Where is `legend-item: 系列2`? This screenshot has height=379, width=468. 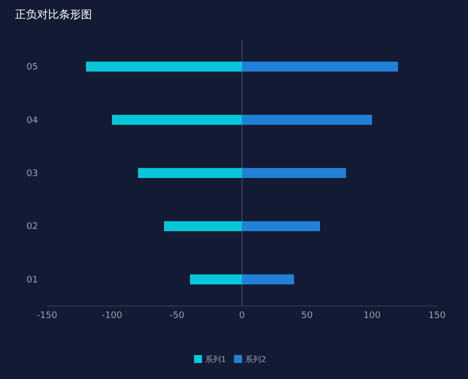 legend-item: 系列2 is located at coordinates (250, 359).